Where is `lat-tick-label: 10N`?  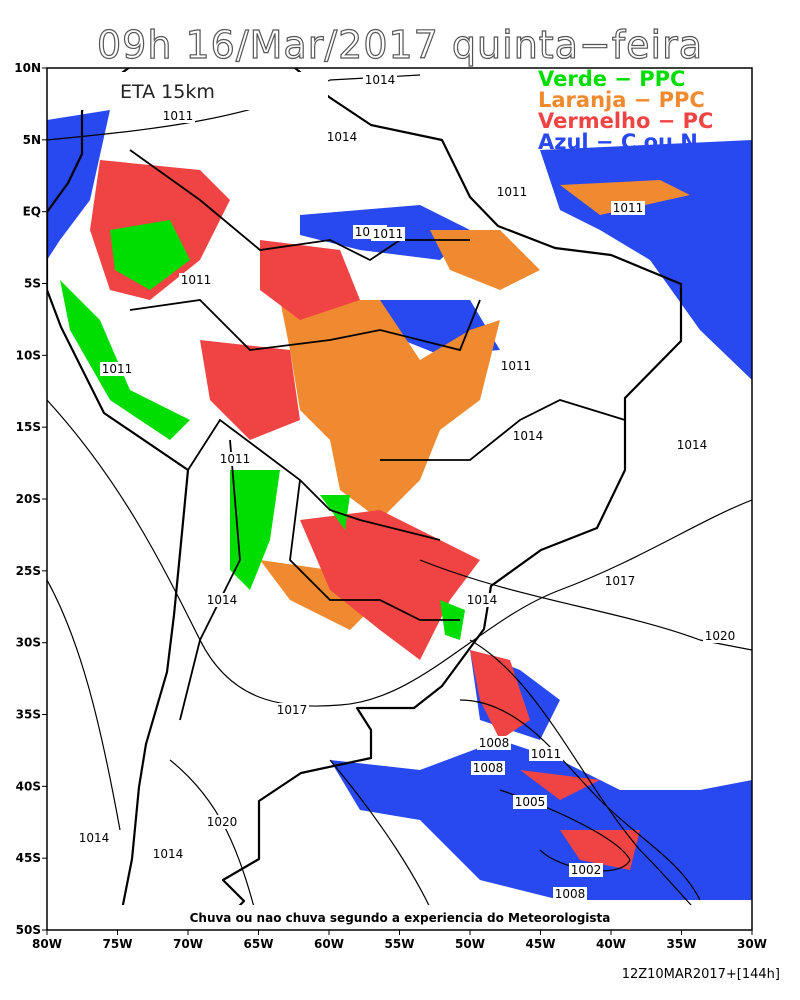
lat-tick-label: 10N is located at coordinates (27, 68).